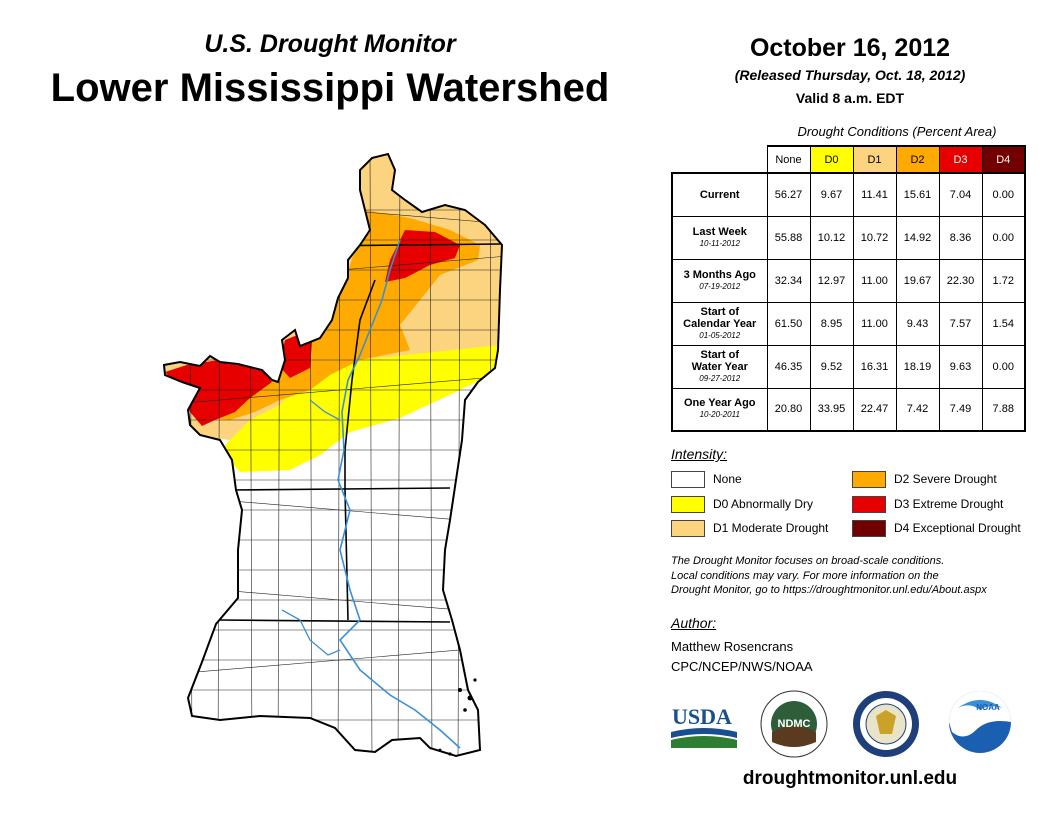  Describe the element at coordinates (720, 286) in the screenshot. I see `row-date: 07-19-2012` at that location.